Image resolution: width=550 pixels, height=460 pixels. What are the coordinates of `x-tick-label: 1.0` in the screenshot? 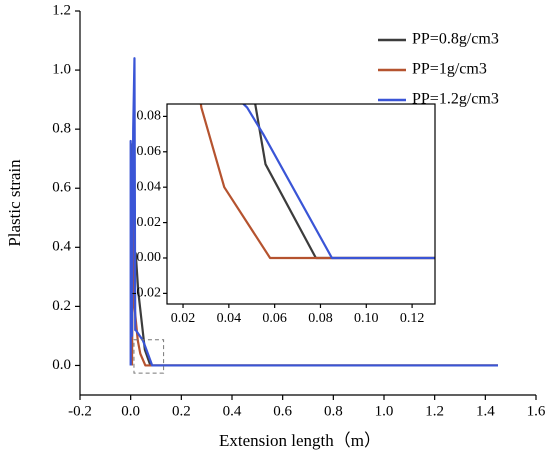 It's located at (384, 411).